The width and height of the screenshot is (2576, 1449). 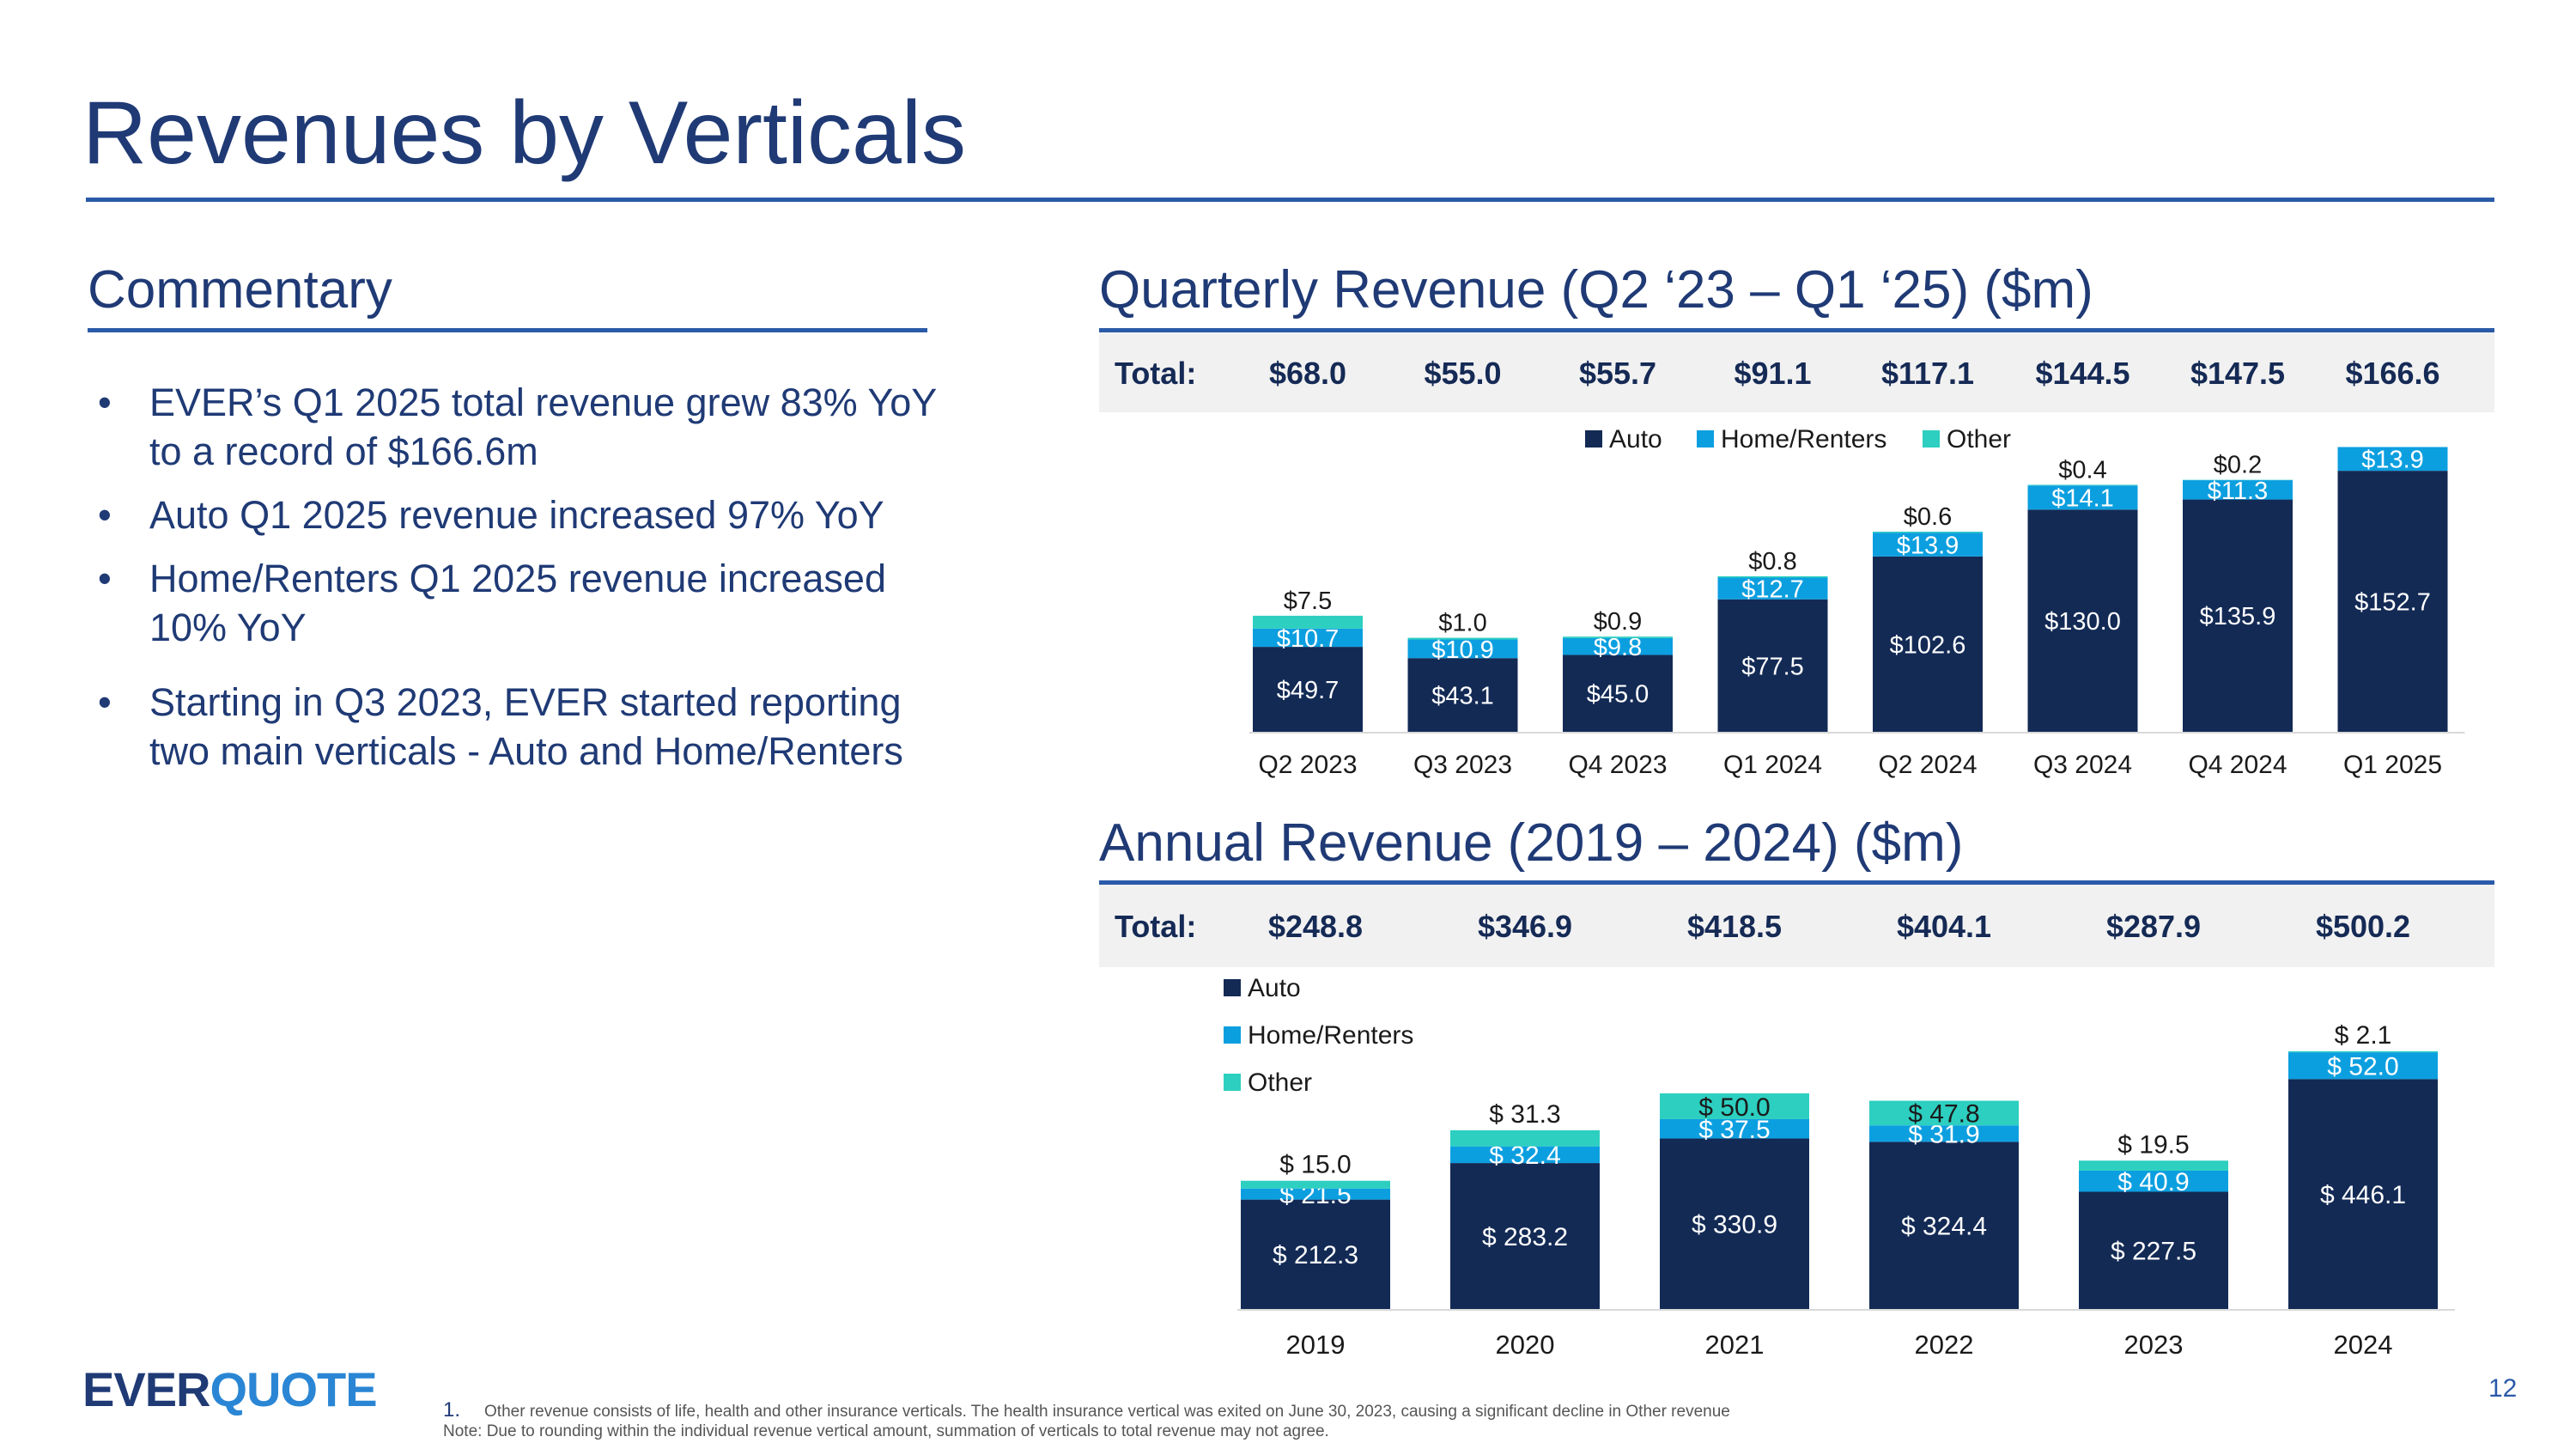 I want to click on quarterly-data-label: $0.4, so click(x=2082, y=470).